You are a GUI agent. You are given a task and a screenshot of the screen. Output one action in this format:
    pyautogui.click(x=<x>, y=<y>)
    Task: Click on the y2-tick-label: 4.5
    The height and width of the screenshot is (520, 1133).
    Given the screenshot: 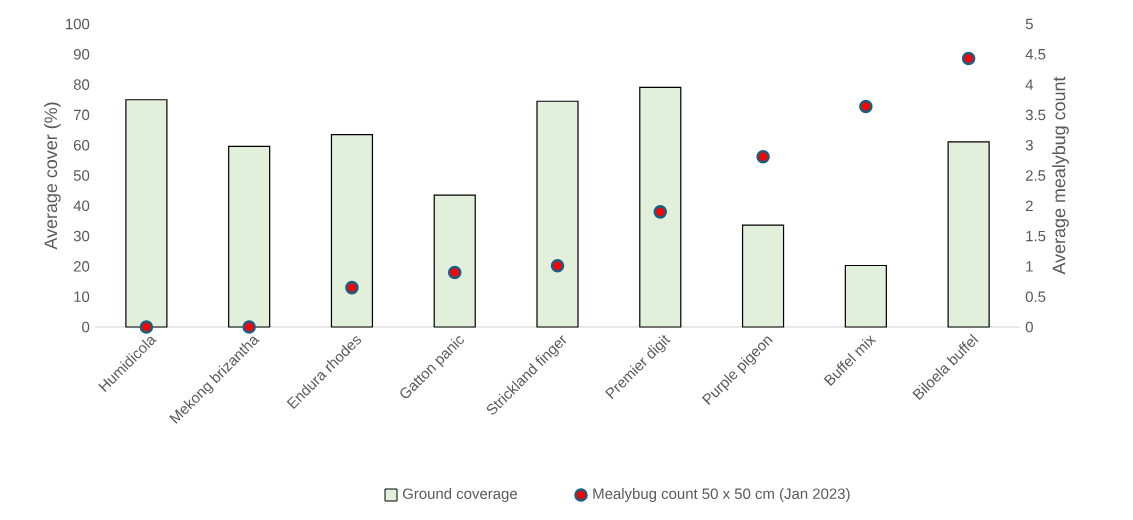 What is the action you would take?
    pyautogui.click(x=1035, y=54)
    